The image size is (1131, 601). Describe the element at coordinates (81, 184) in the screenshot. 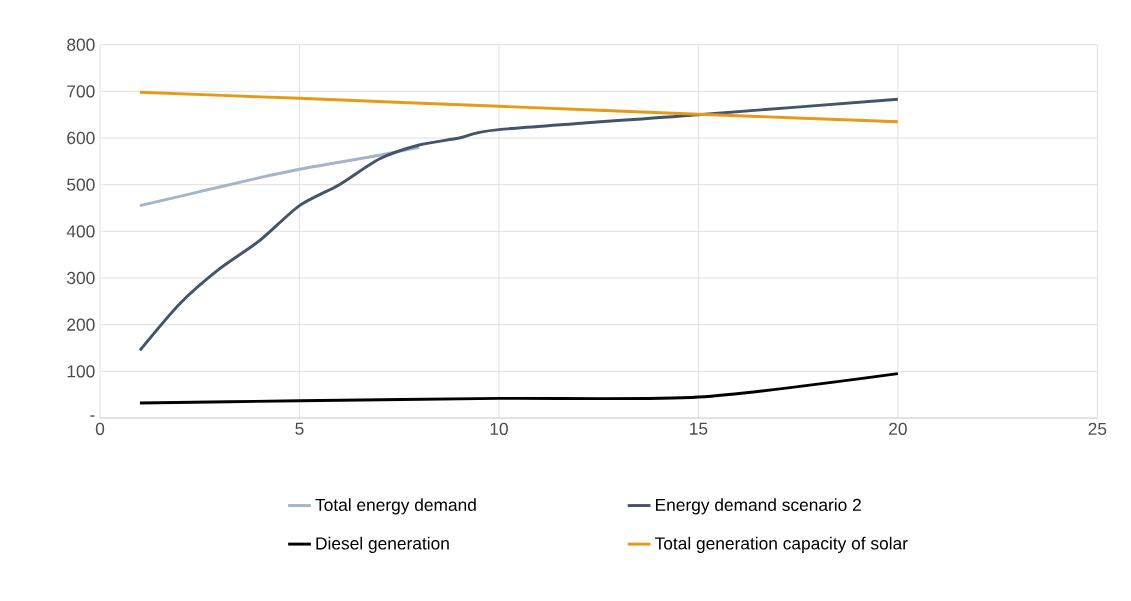

I see `y-tick-label: 500` at that location.